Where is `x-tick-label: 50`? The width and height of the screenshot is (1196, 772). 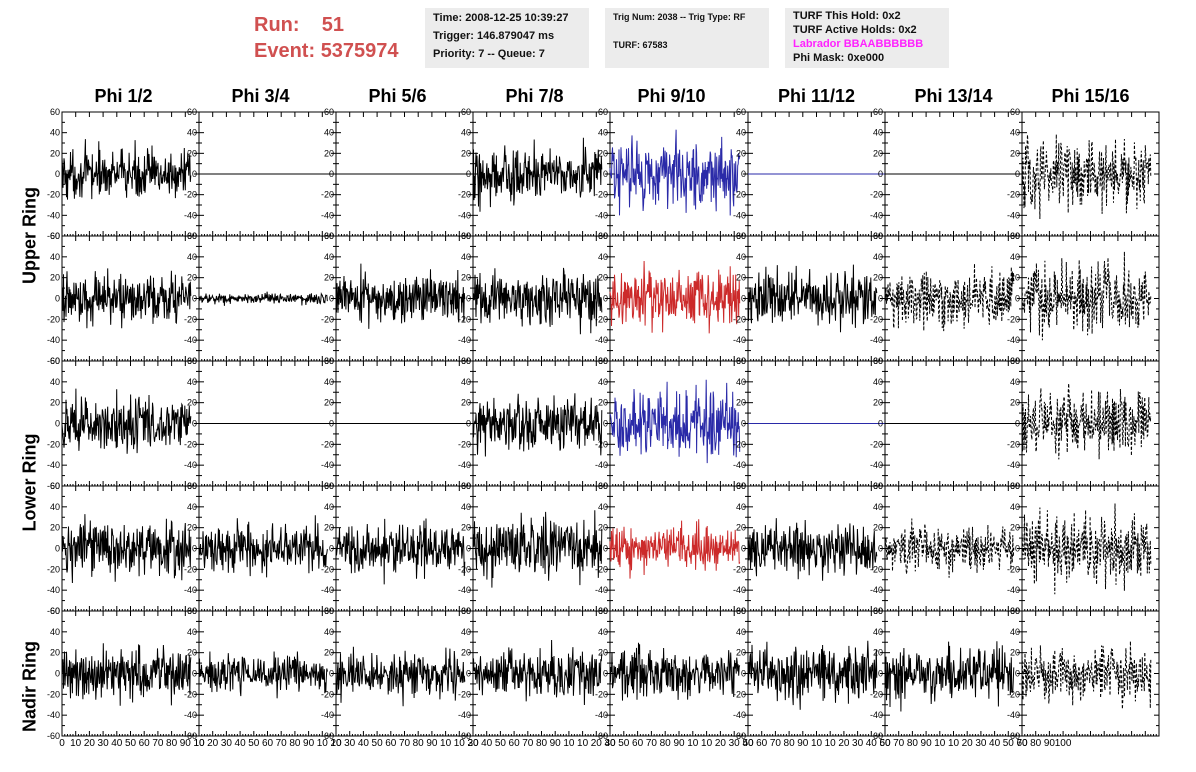 x-tick-label: 50 is located at coordinates (254, 743).